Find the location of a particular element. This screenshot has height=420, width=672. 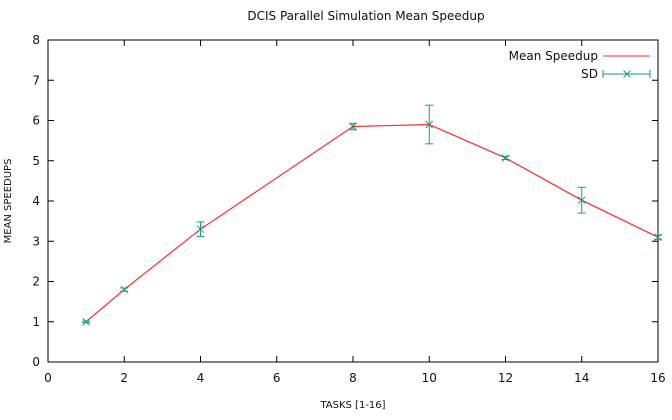

x-tick-label: 4 is located at coordinates (201, 378).